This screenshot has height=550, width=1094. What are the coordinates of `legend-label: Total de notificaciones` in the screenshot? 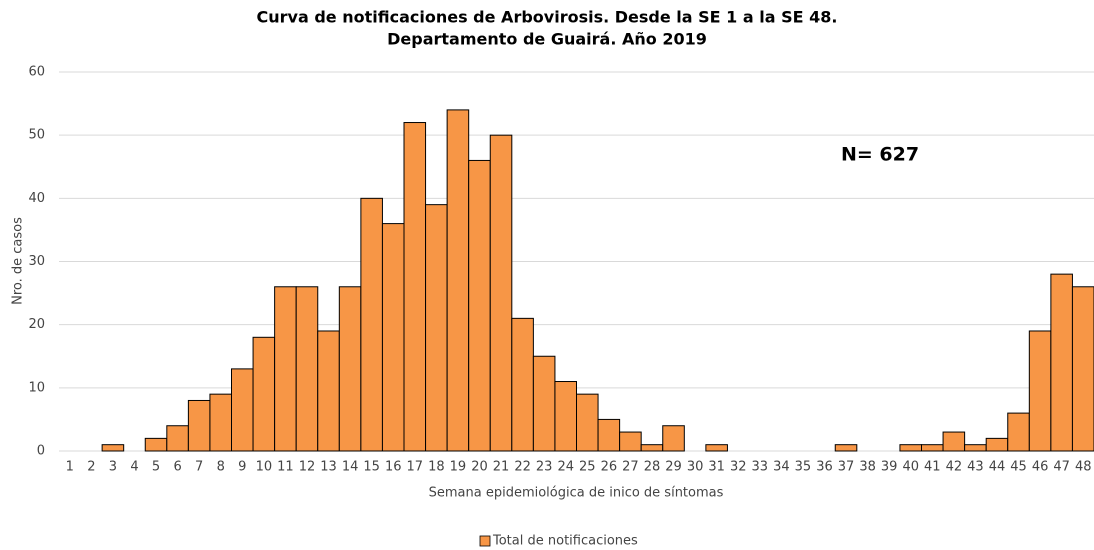 It's located at (565, 541).